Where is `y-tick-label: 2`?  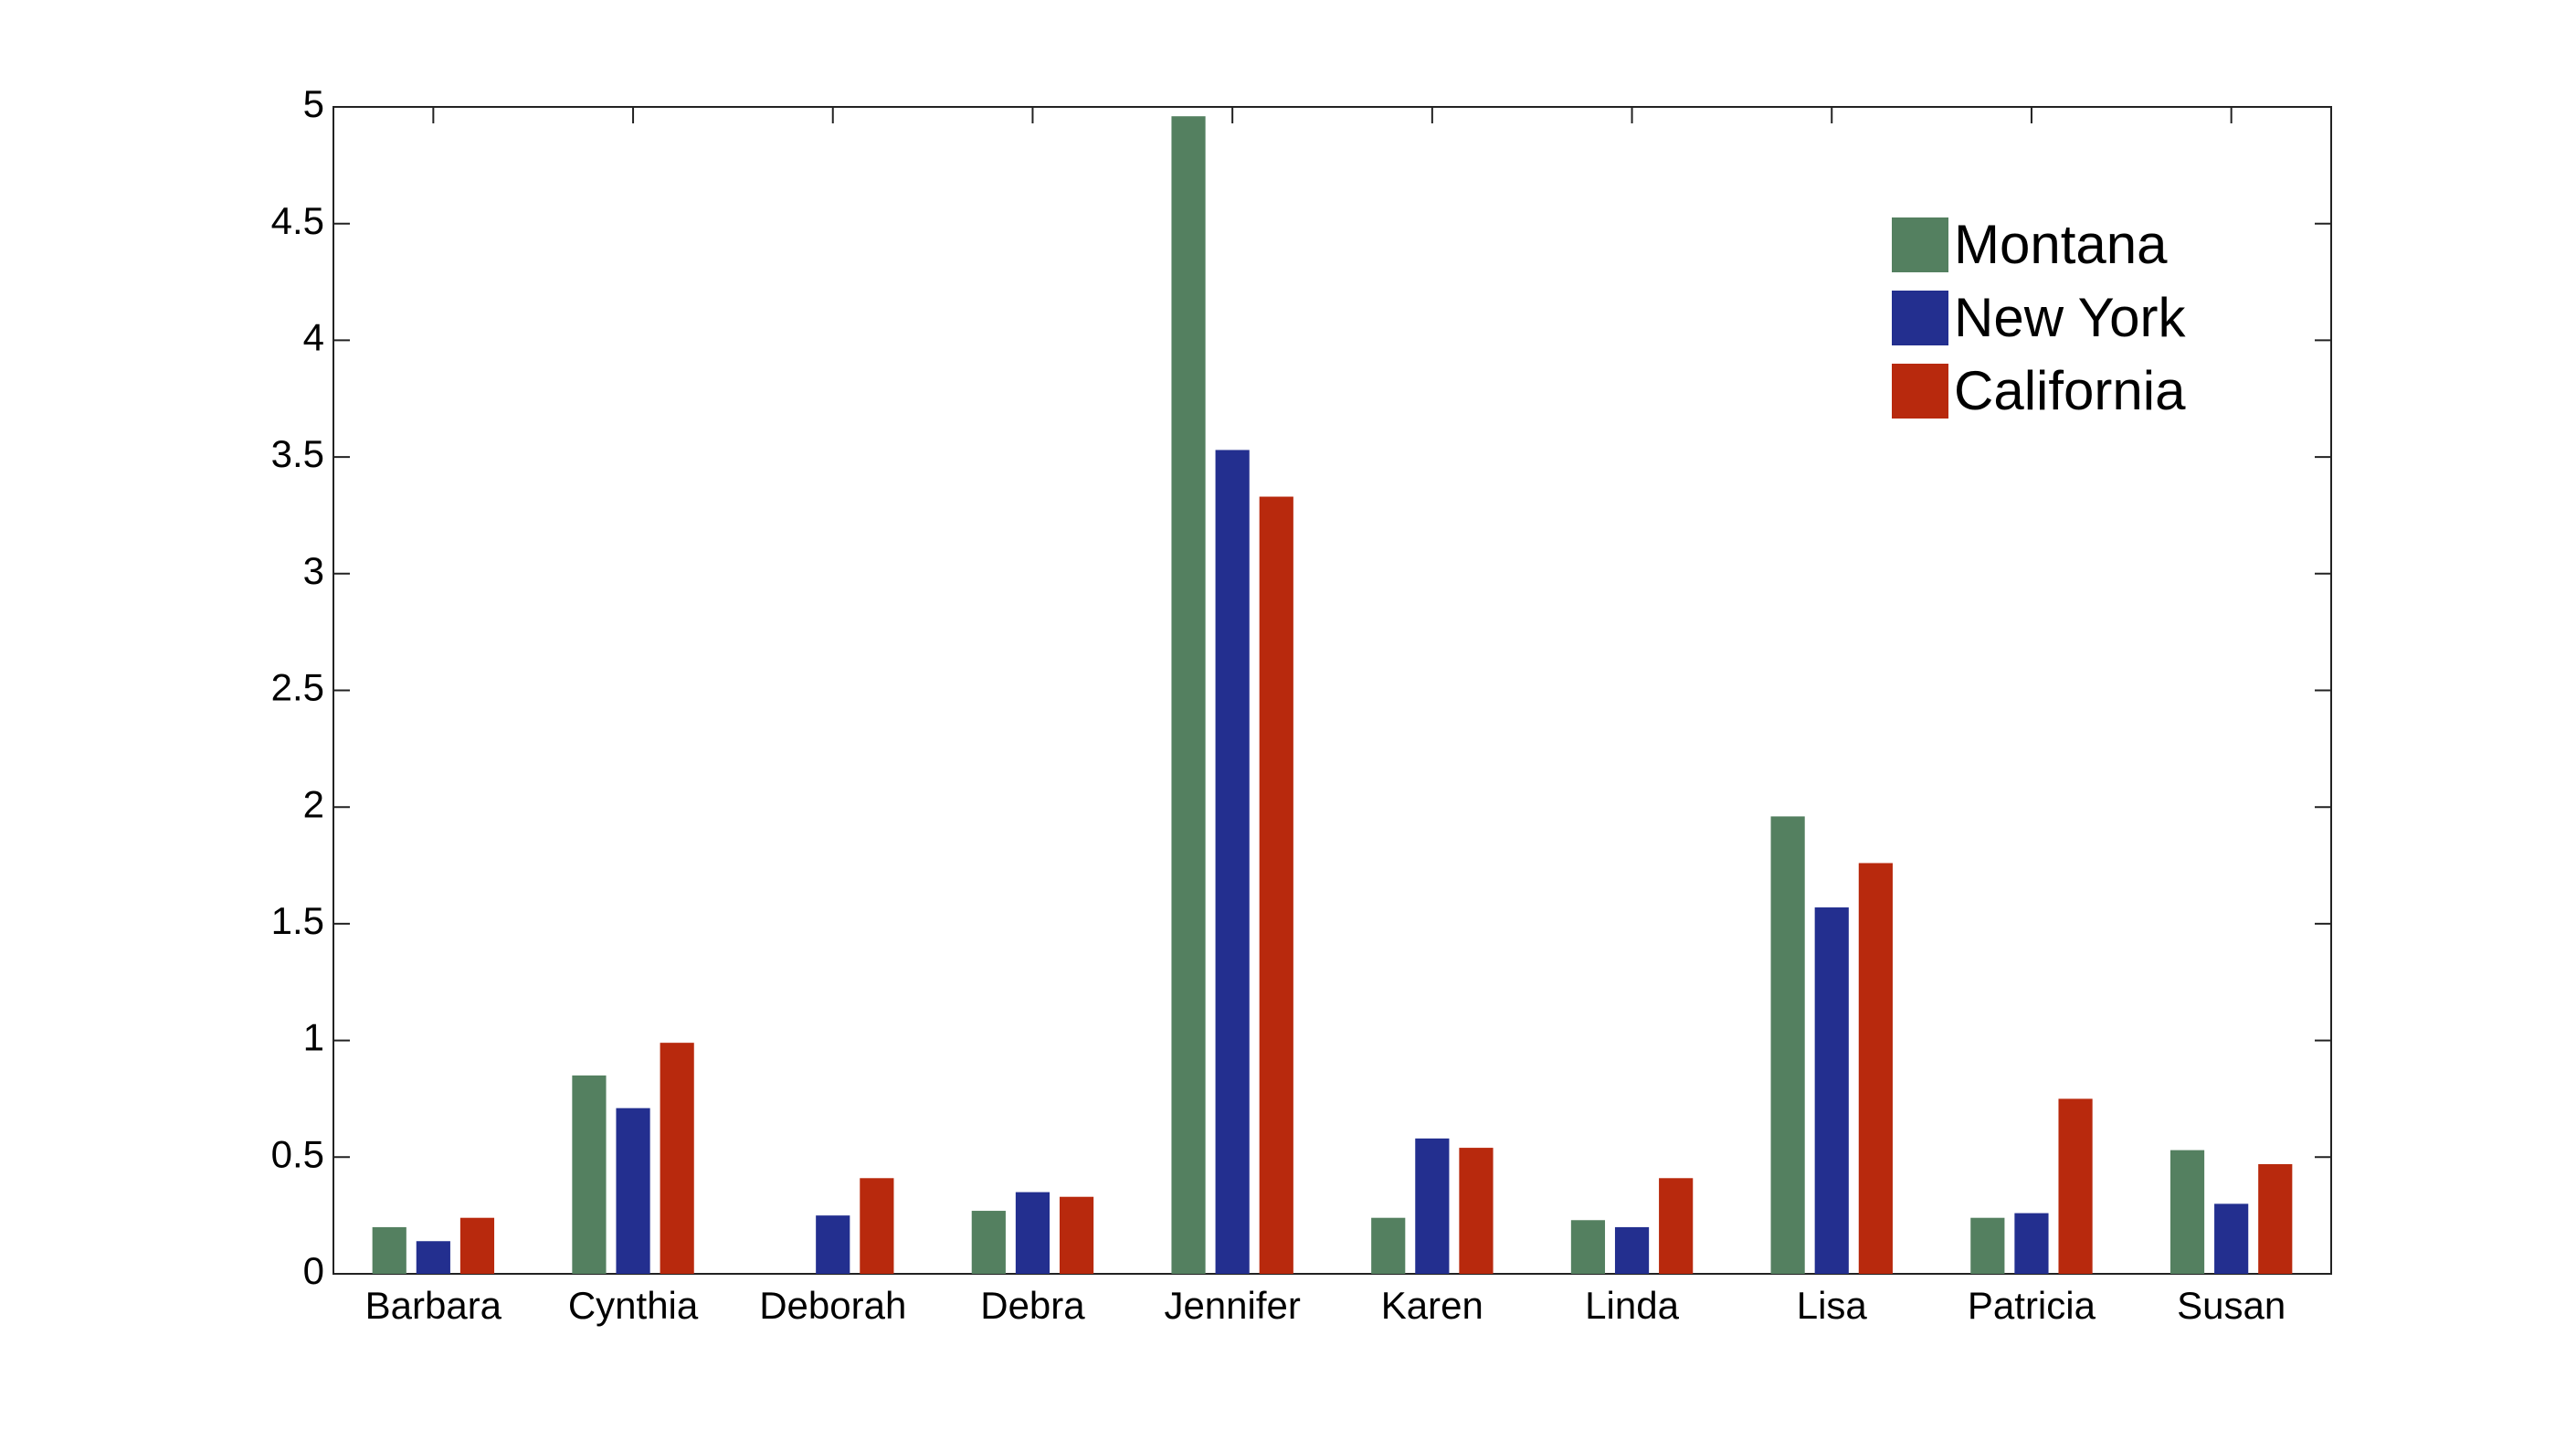
y-tick-label: 2 is located at coordinates (313, 803).